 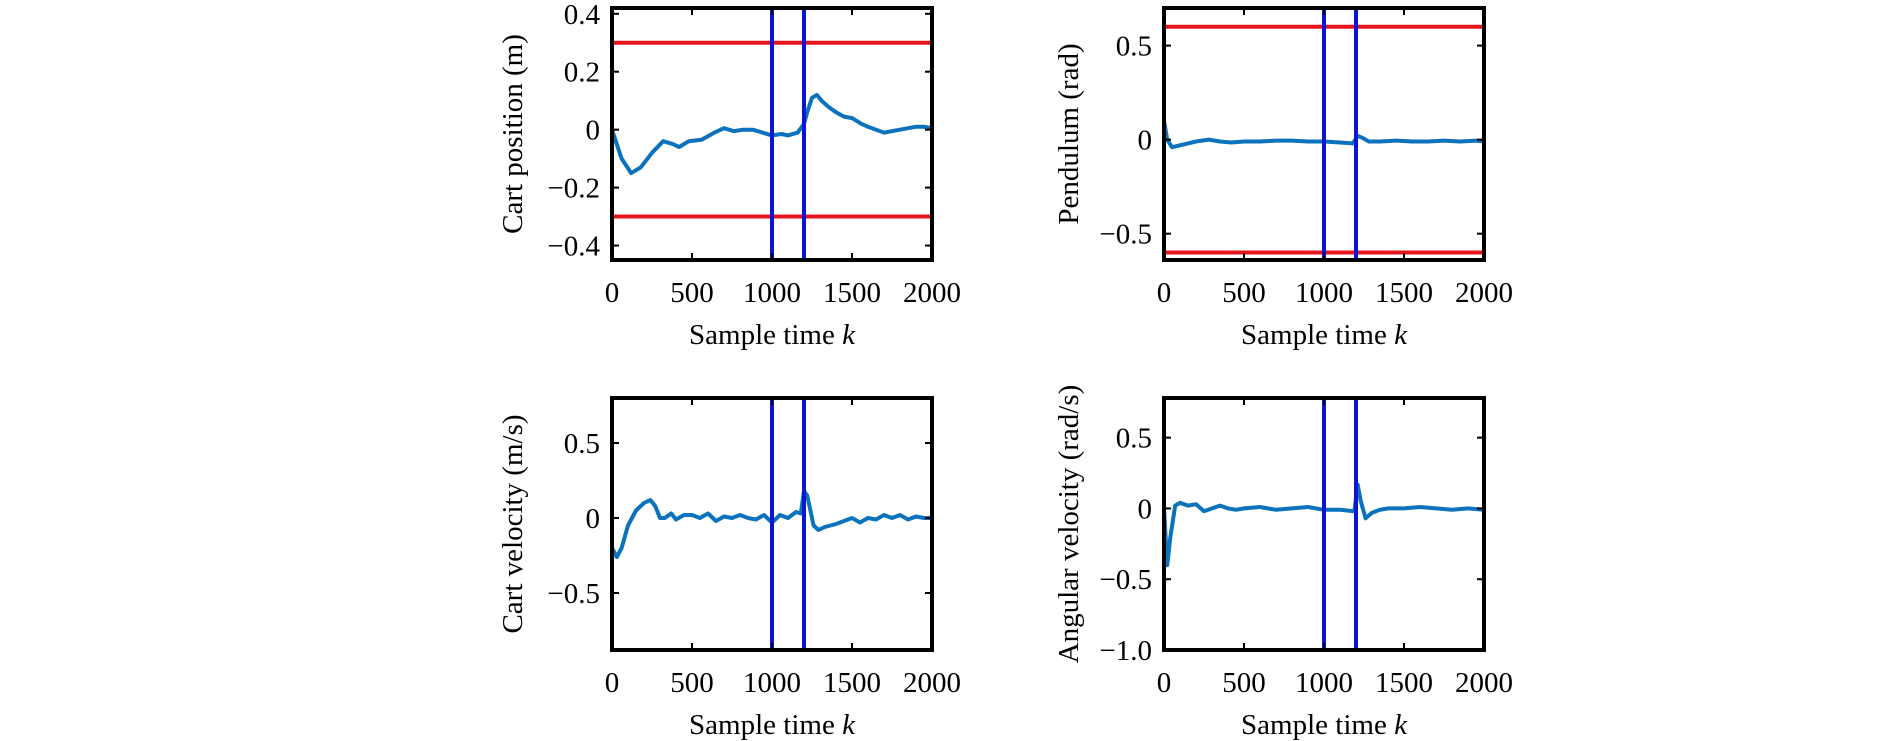 I want to click on y-axis-label: Cart position (m), so click(x=513, y=134).